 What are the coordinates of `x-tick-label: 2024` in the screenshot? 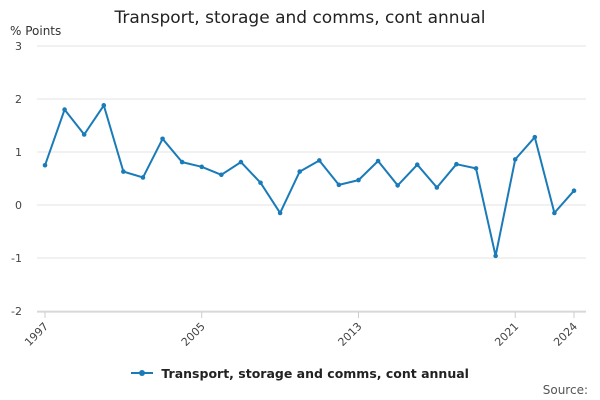 It's located at (565, 334).